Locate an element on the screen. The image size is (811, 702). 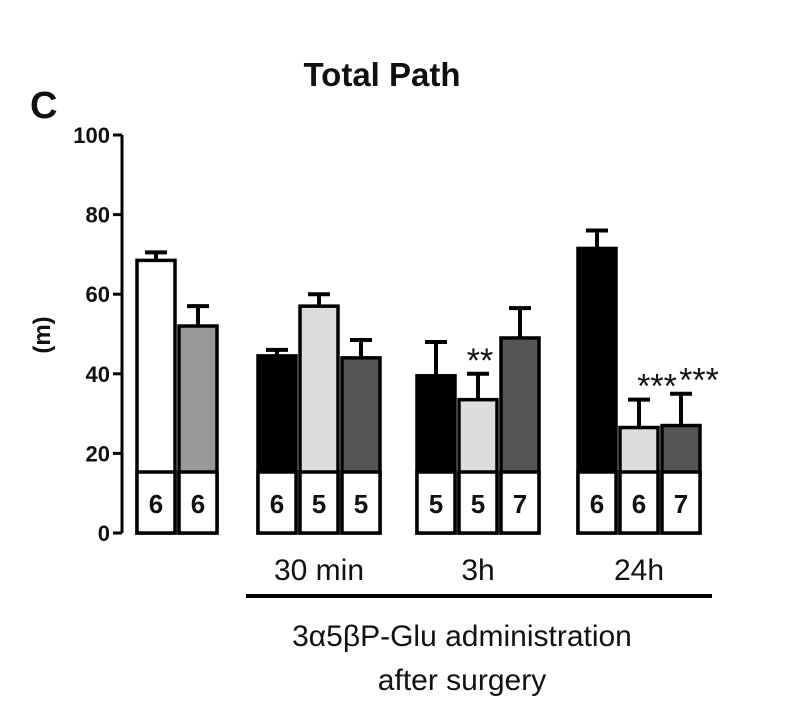
y-tick-label: 20 is located at coordinates (98, 453).